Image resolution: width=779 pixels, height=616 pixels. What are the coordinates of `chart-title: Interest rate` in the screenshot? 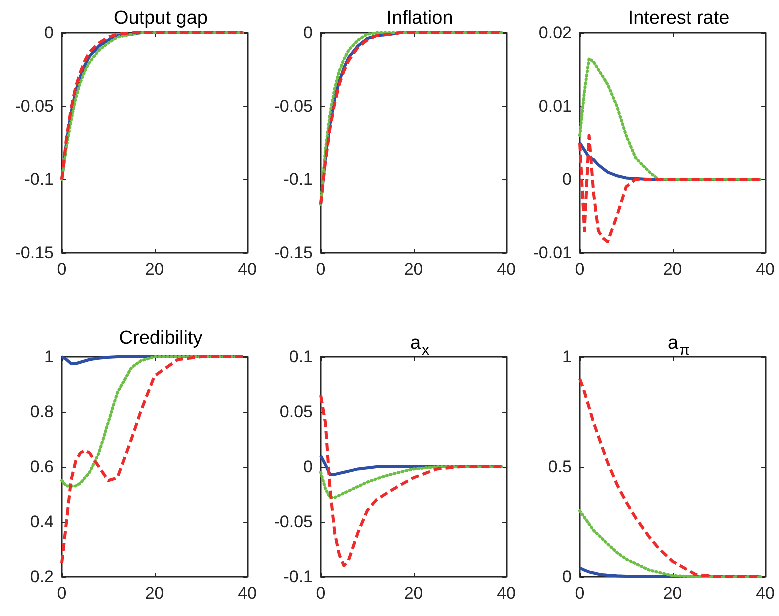 It's located at (679, 18).